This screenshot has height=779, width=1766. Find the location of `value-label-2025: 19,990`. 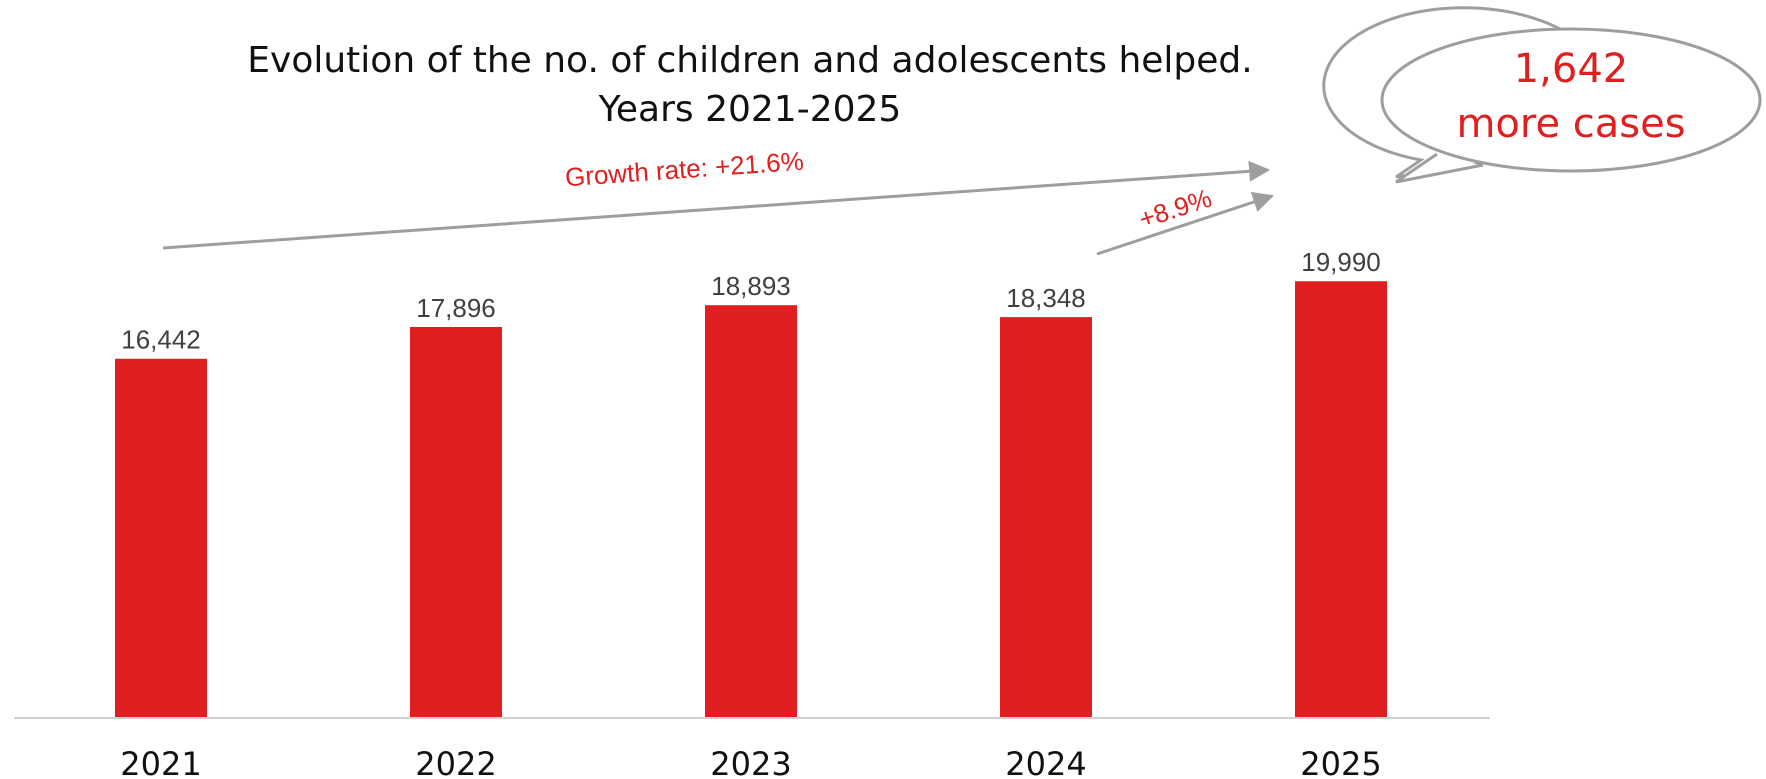

value-label-2025: 19,990 is located at coordinates (1341, 262).